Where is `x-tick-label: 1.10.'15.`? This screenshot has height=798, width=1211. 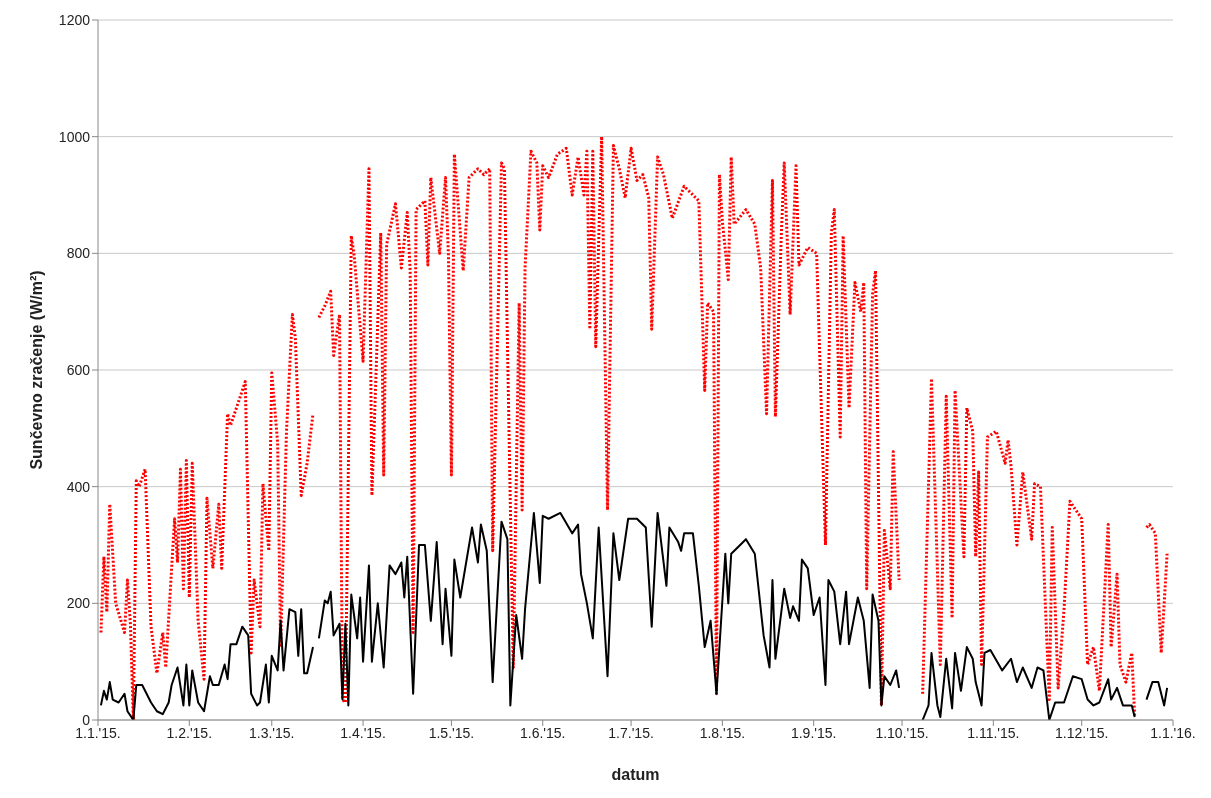 x-tick-label: 1.10.'15. is located at coordinates (902, 732).